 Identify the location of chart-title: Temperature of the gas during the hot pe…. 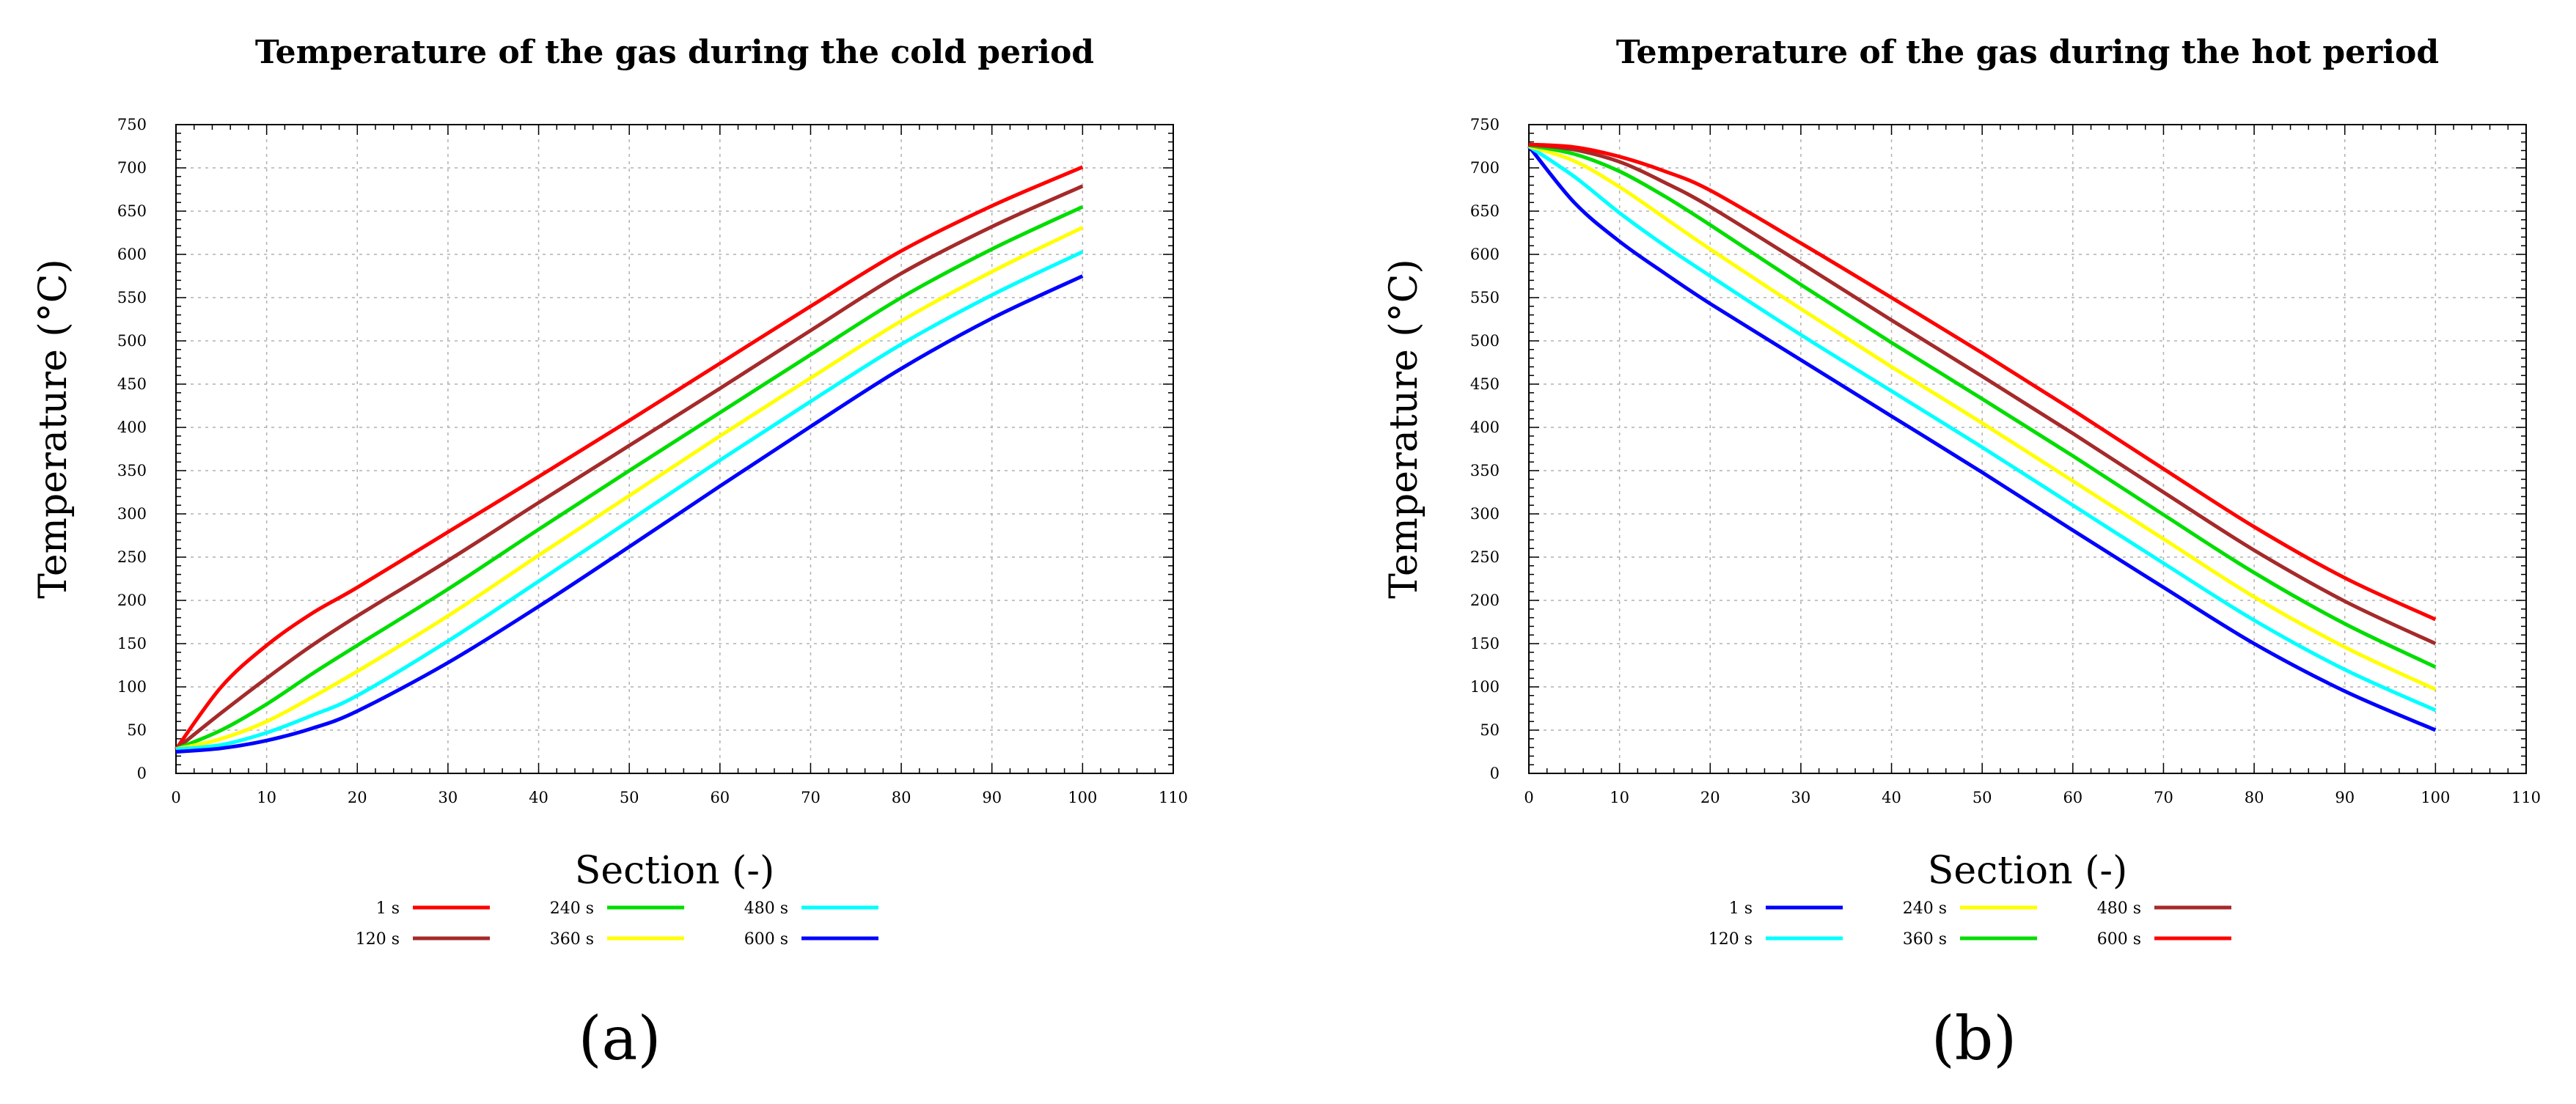
(2028, 52).